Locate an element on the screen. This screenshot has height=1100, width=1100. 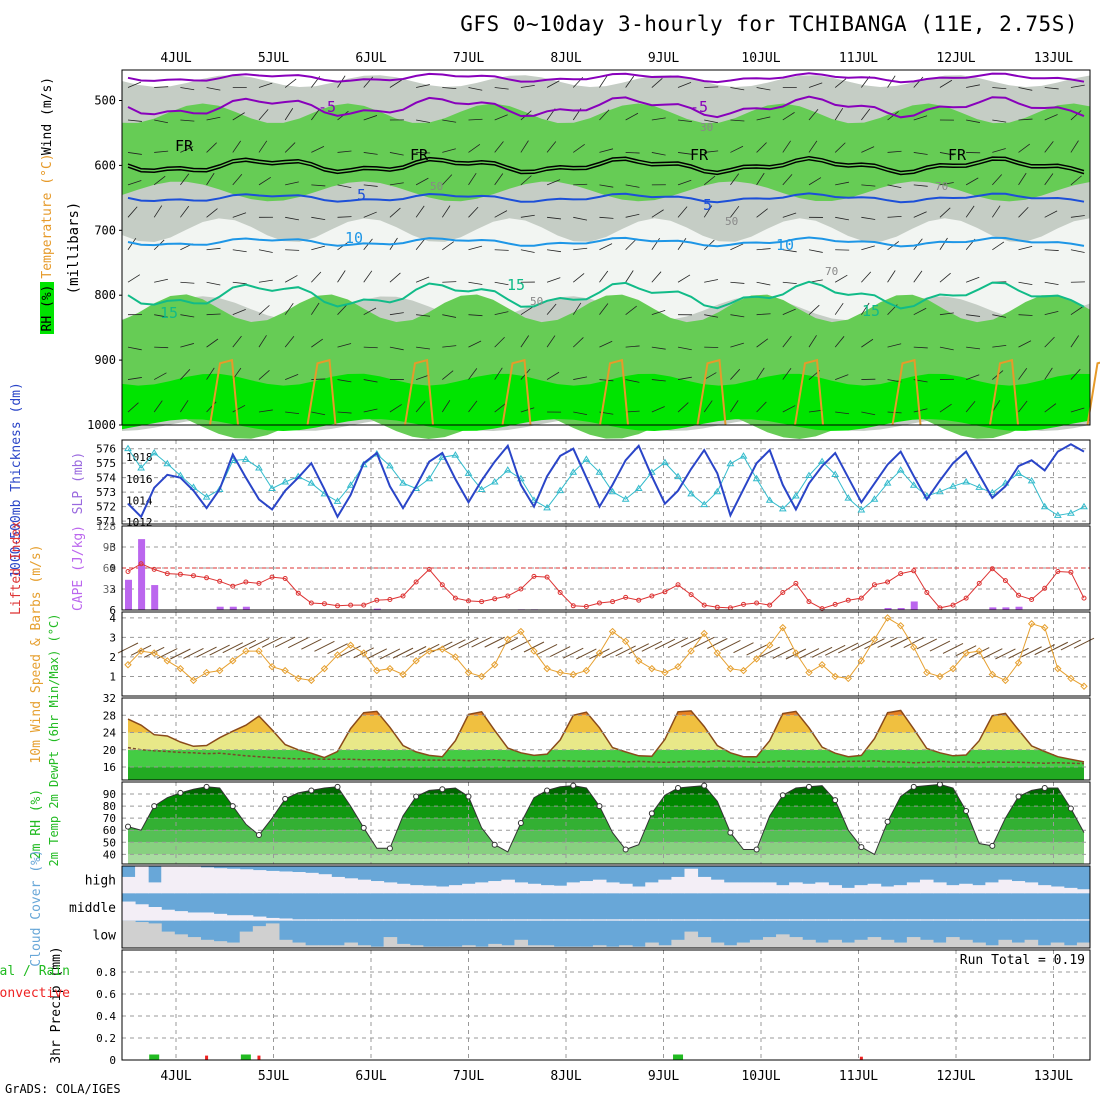
cape-bar is located at coordinates (377, 609).